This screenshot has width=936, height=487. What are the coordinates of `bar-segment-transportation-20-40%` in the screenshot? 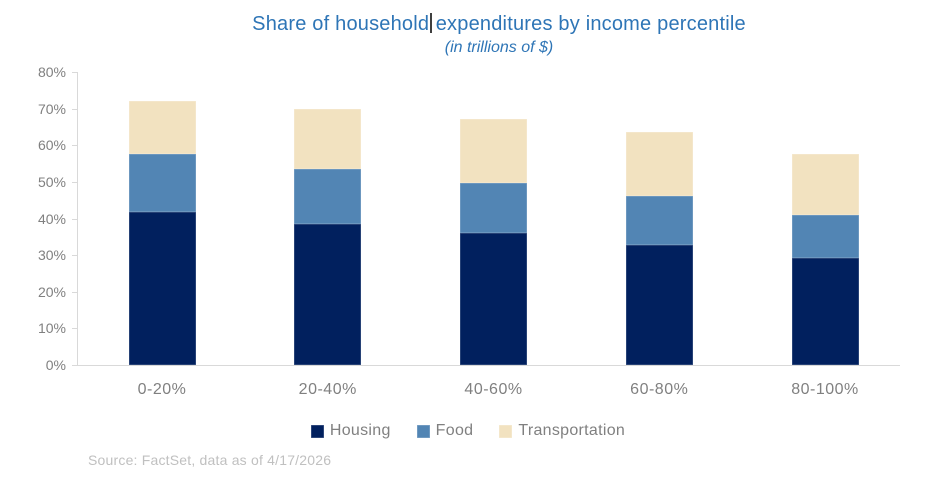 It's located at (328, 138).